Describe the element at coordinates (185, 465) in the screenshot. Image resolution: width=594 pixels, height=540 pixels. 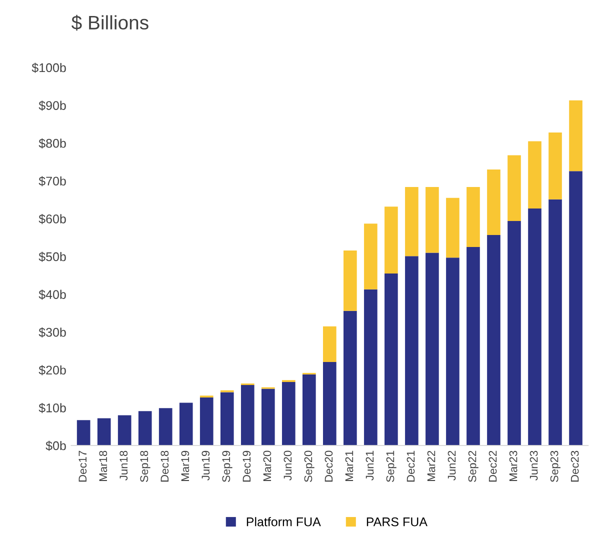
I see `x-tick-label: Mar19` at that location.